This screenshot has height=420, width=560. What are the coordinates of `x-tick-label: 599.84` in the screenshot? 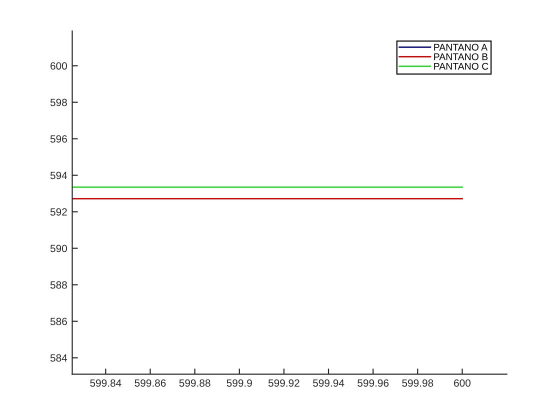 It's located at (106, 383).